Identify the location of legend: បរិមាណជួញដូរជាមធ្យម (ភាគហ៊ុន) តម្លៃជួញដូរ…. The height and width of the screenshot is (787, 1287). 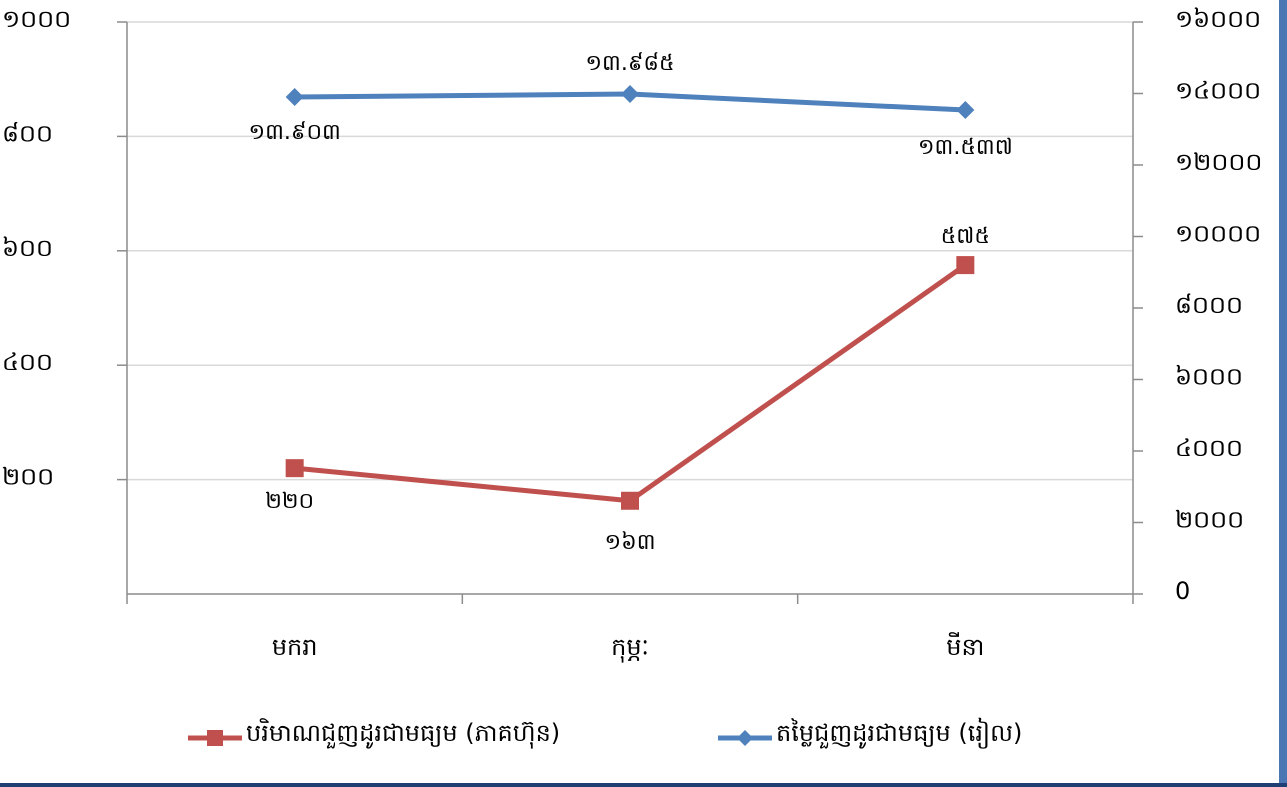
(605, 733).